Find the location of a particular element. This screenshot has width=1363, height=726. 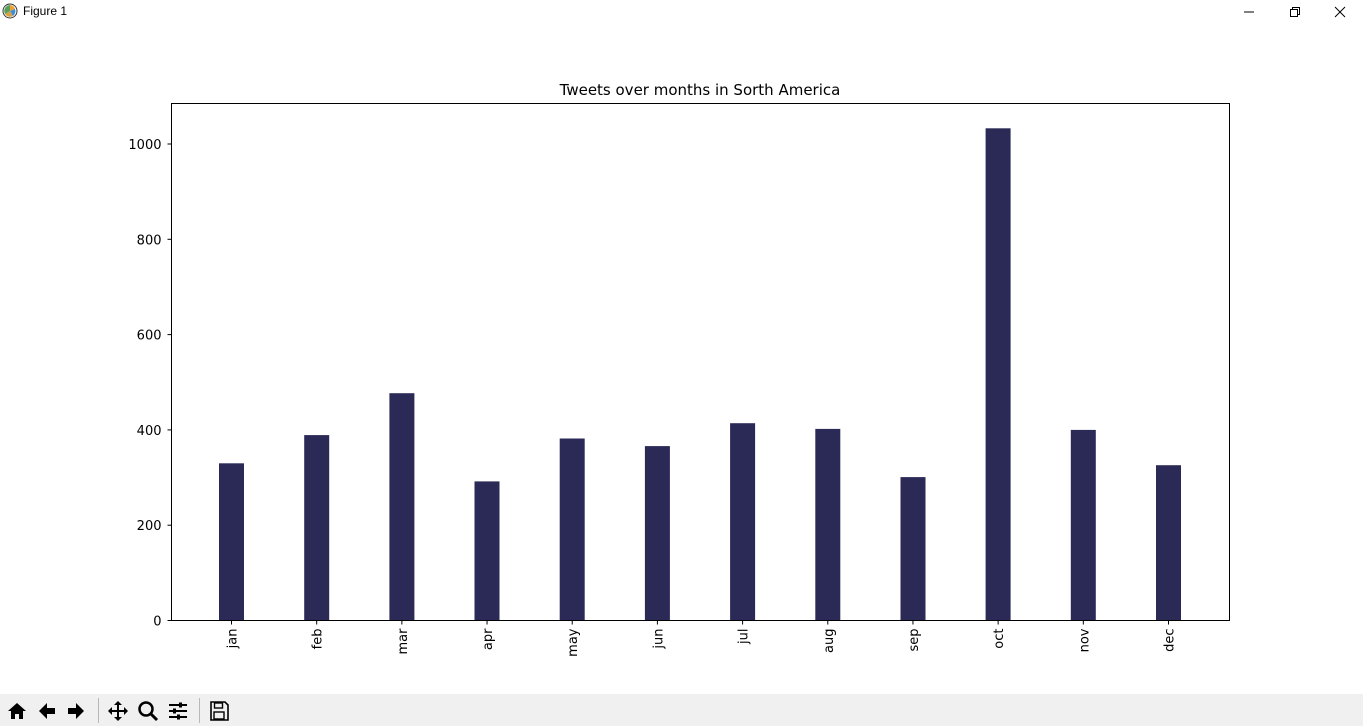

y-tick-label: 400 is located at coordinates (149, 431).